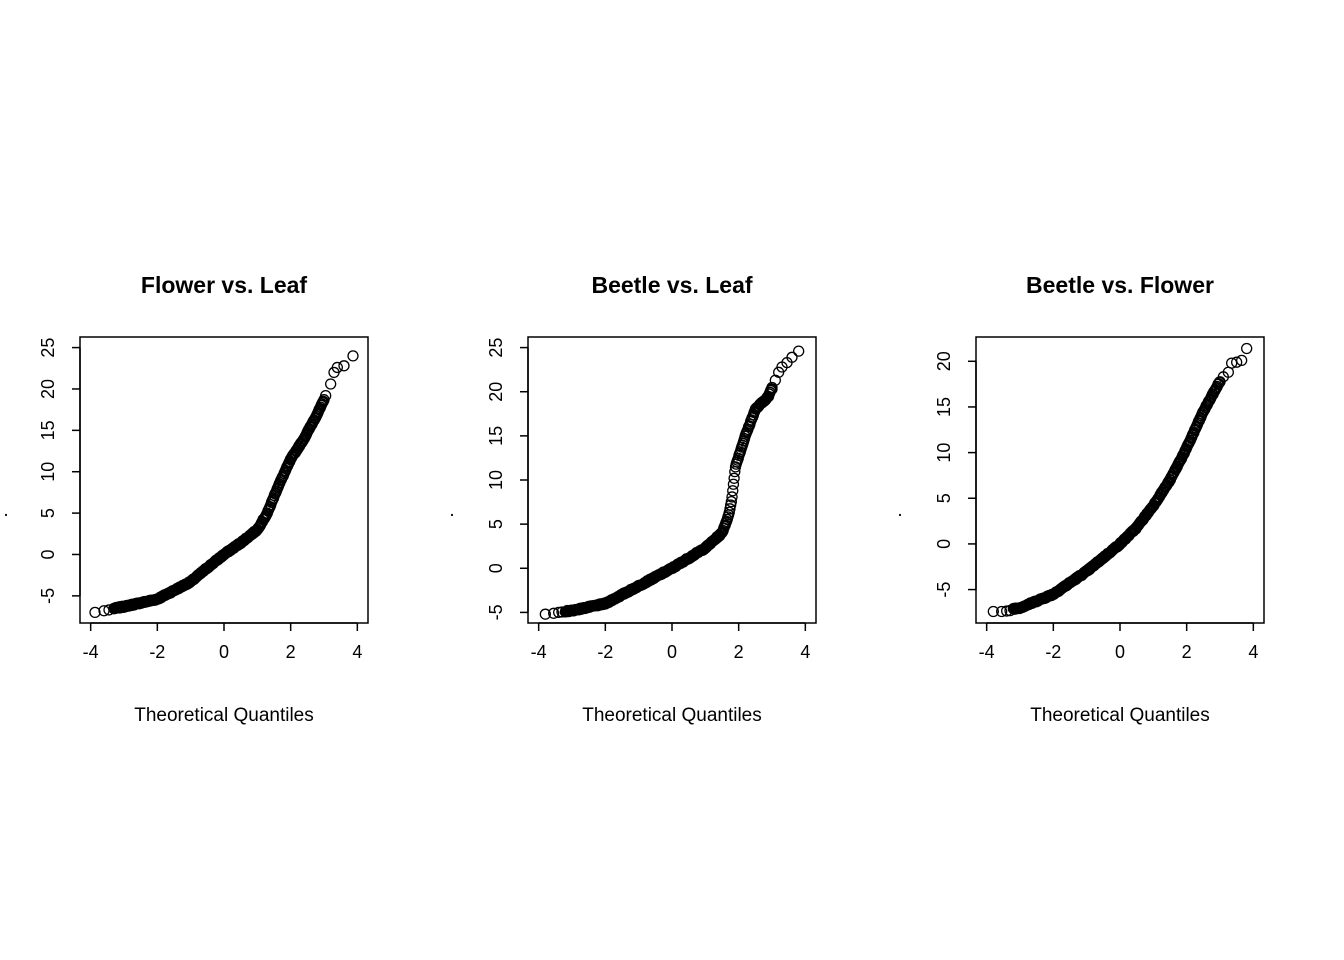 The image size is (1344, 960). I want to click on plot-title: Beetle vs. Flower, so click(1120, 285).